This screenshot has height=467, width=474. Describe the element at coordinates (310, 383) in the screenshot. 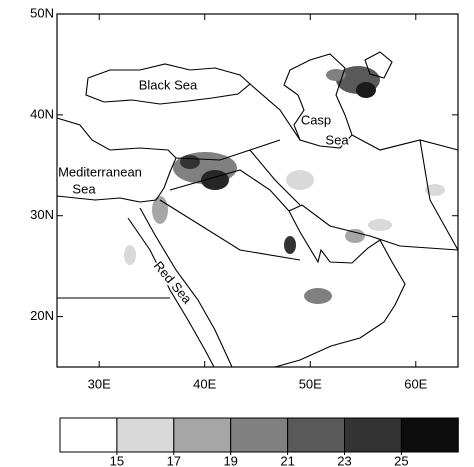

I see `x-tick-label: 50E` at that location.